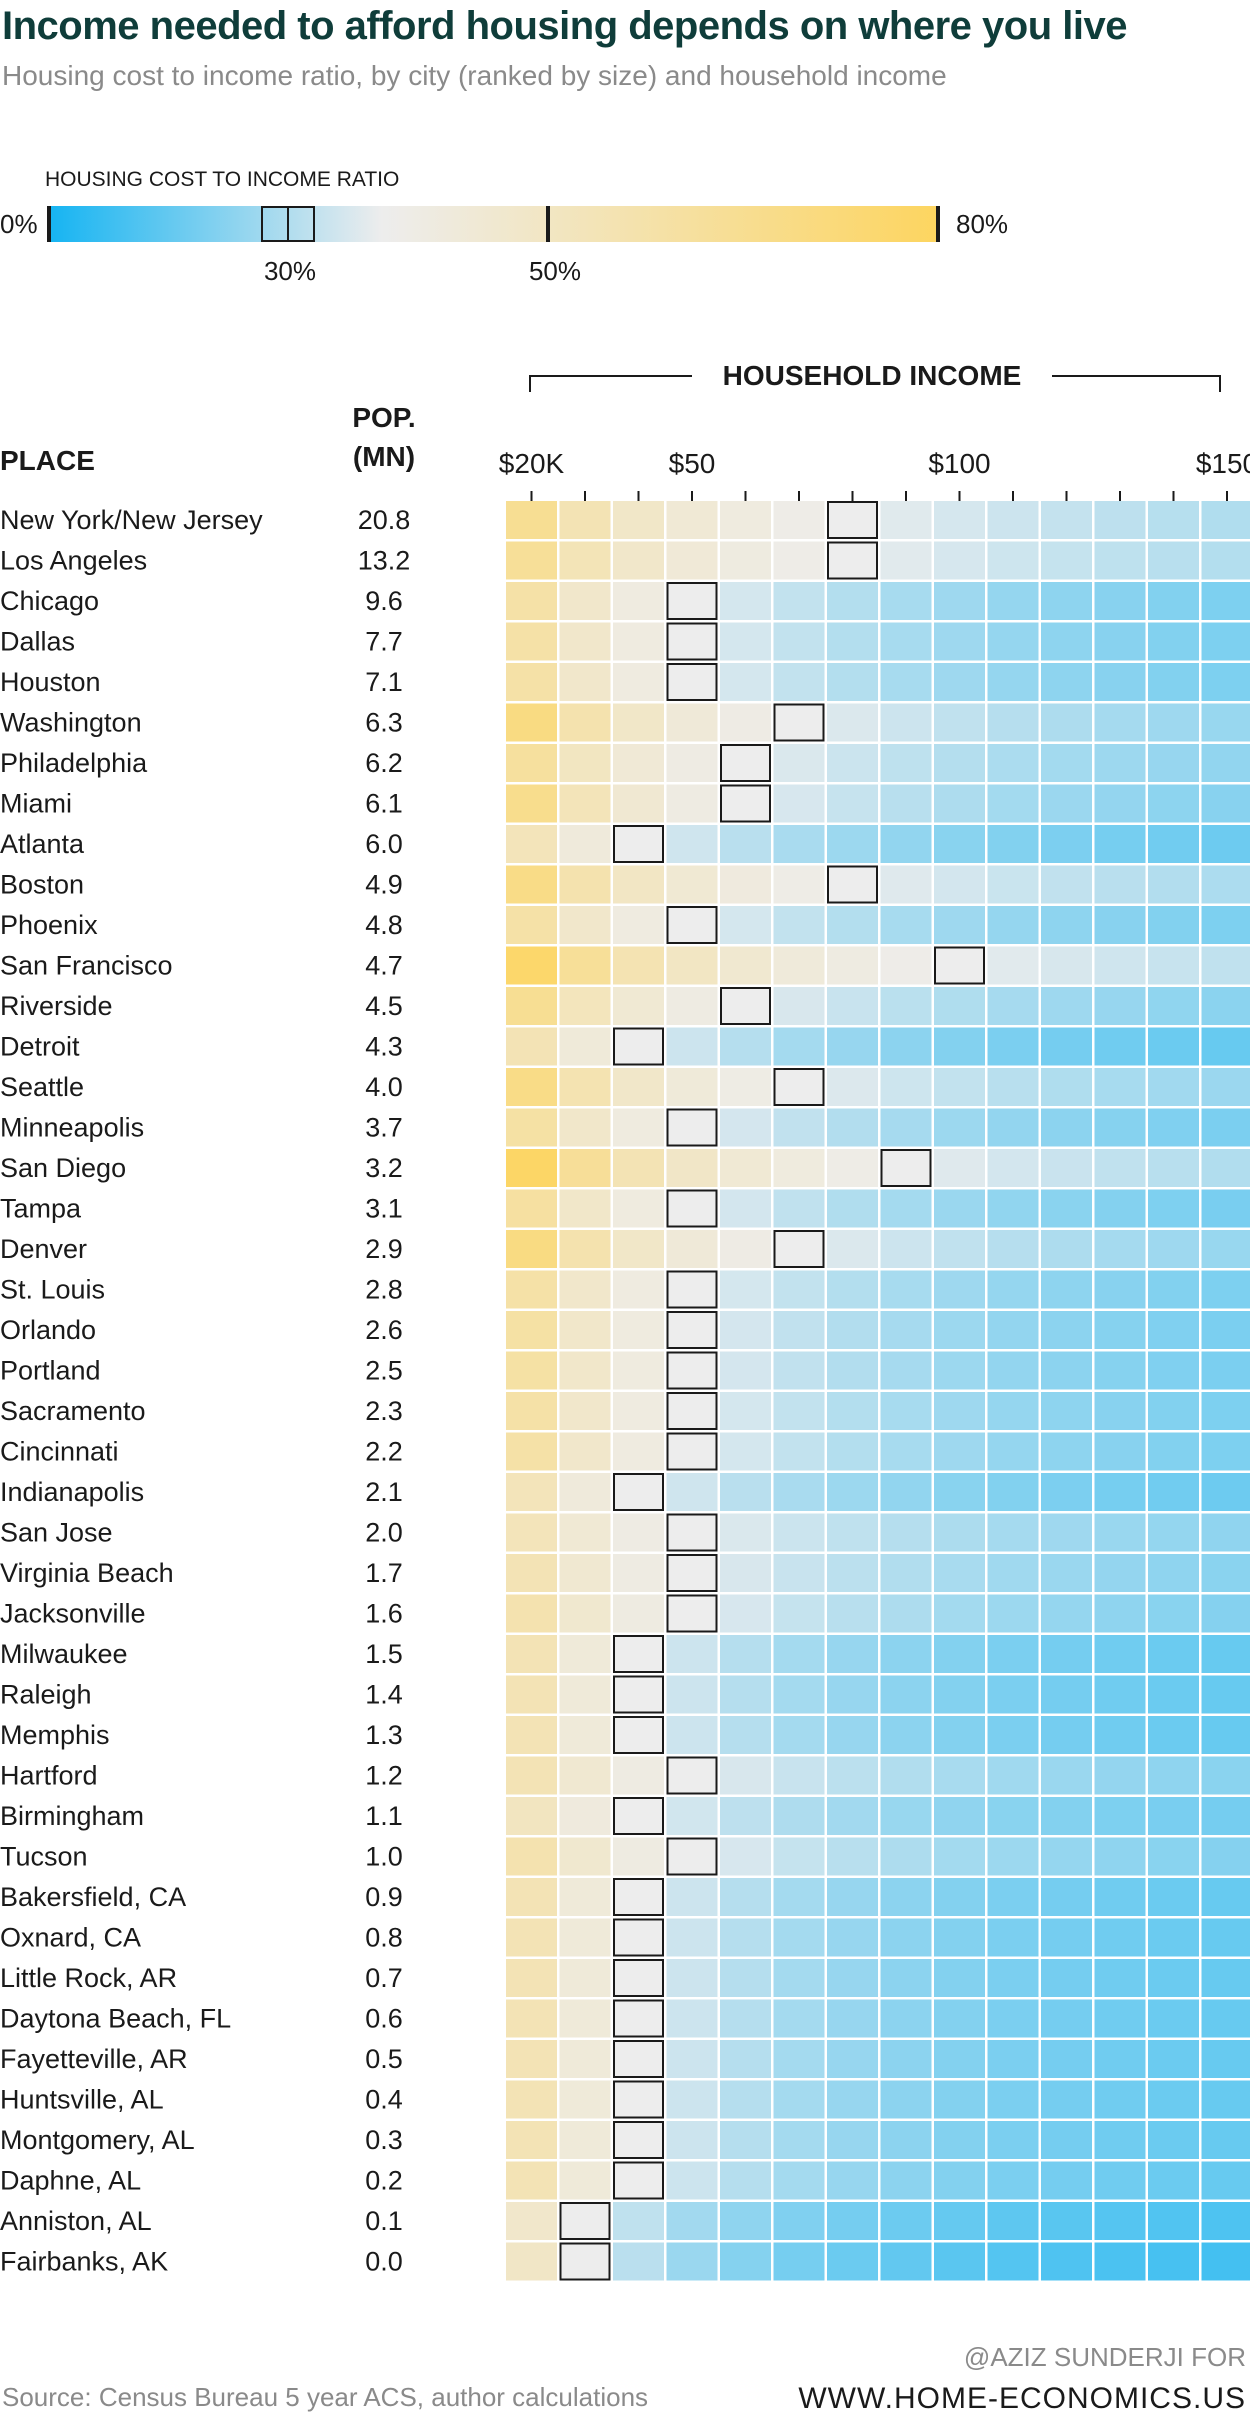 This screenshot has height=2433, width=1250. Describe the element at coordinates (384, 2140) in the screenshot. I see `pop-value: 0.3` at that location.